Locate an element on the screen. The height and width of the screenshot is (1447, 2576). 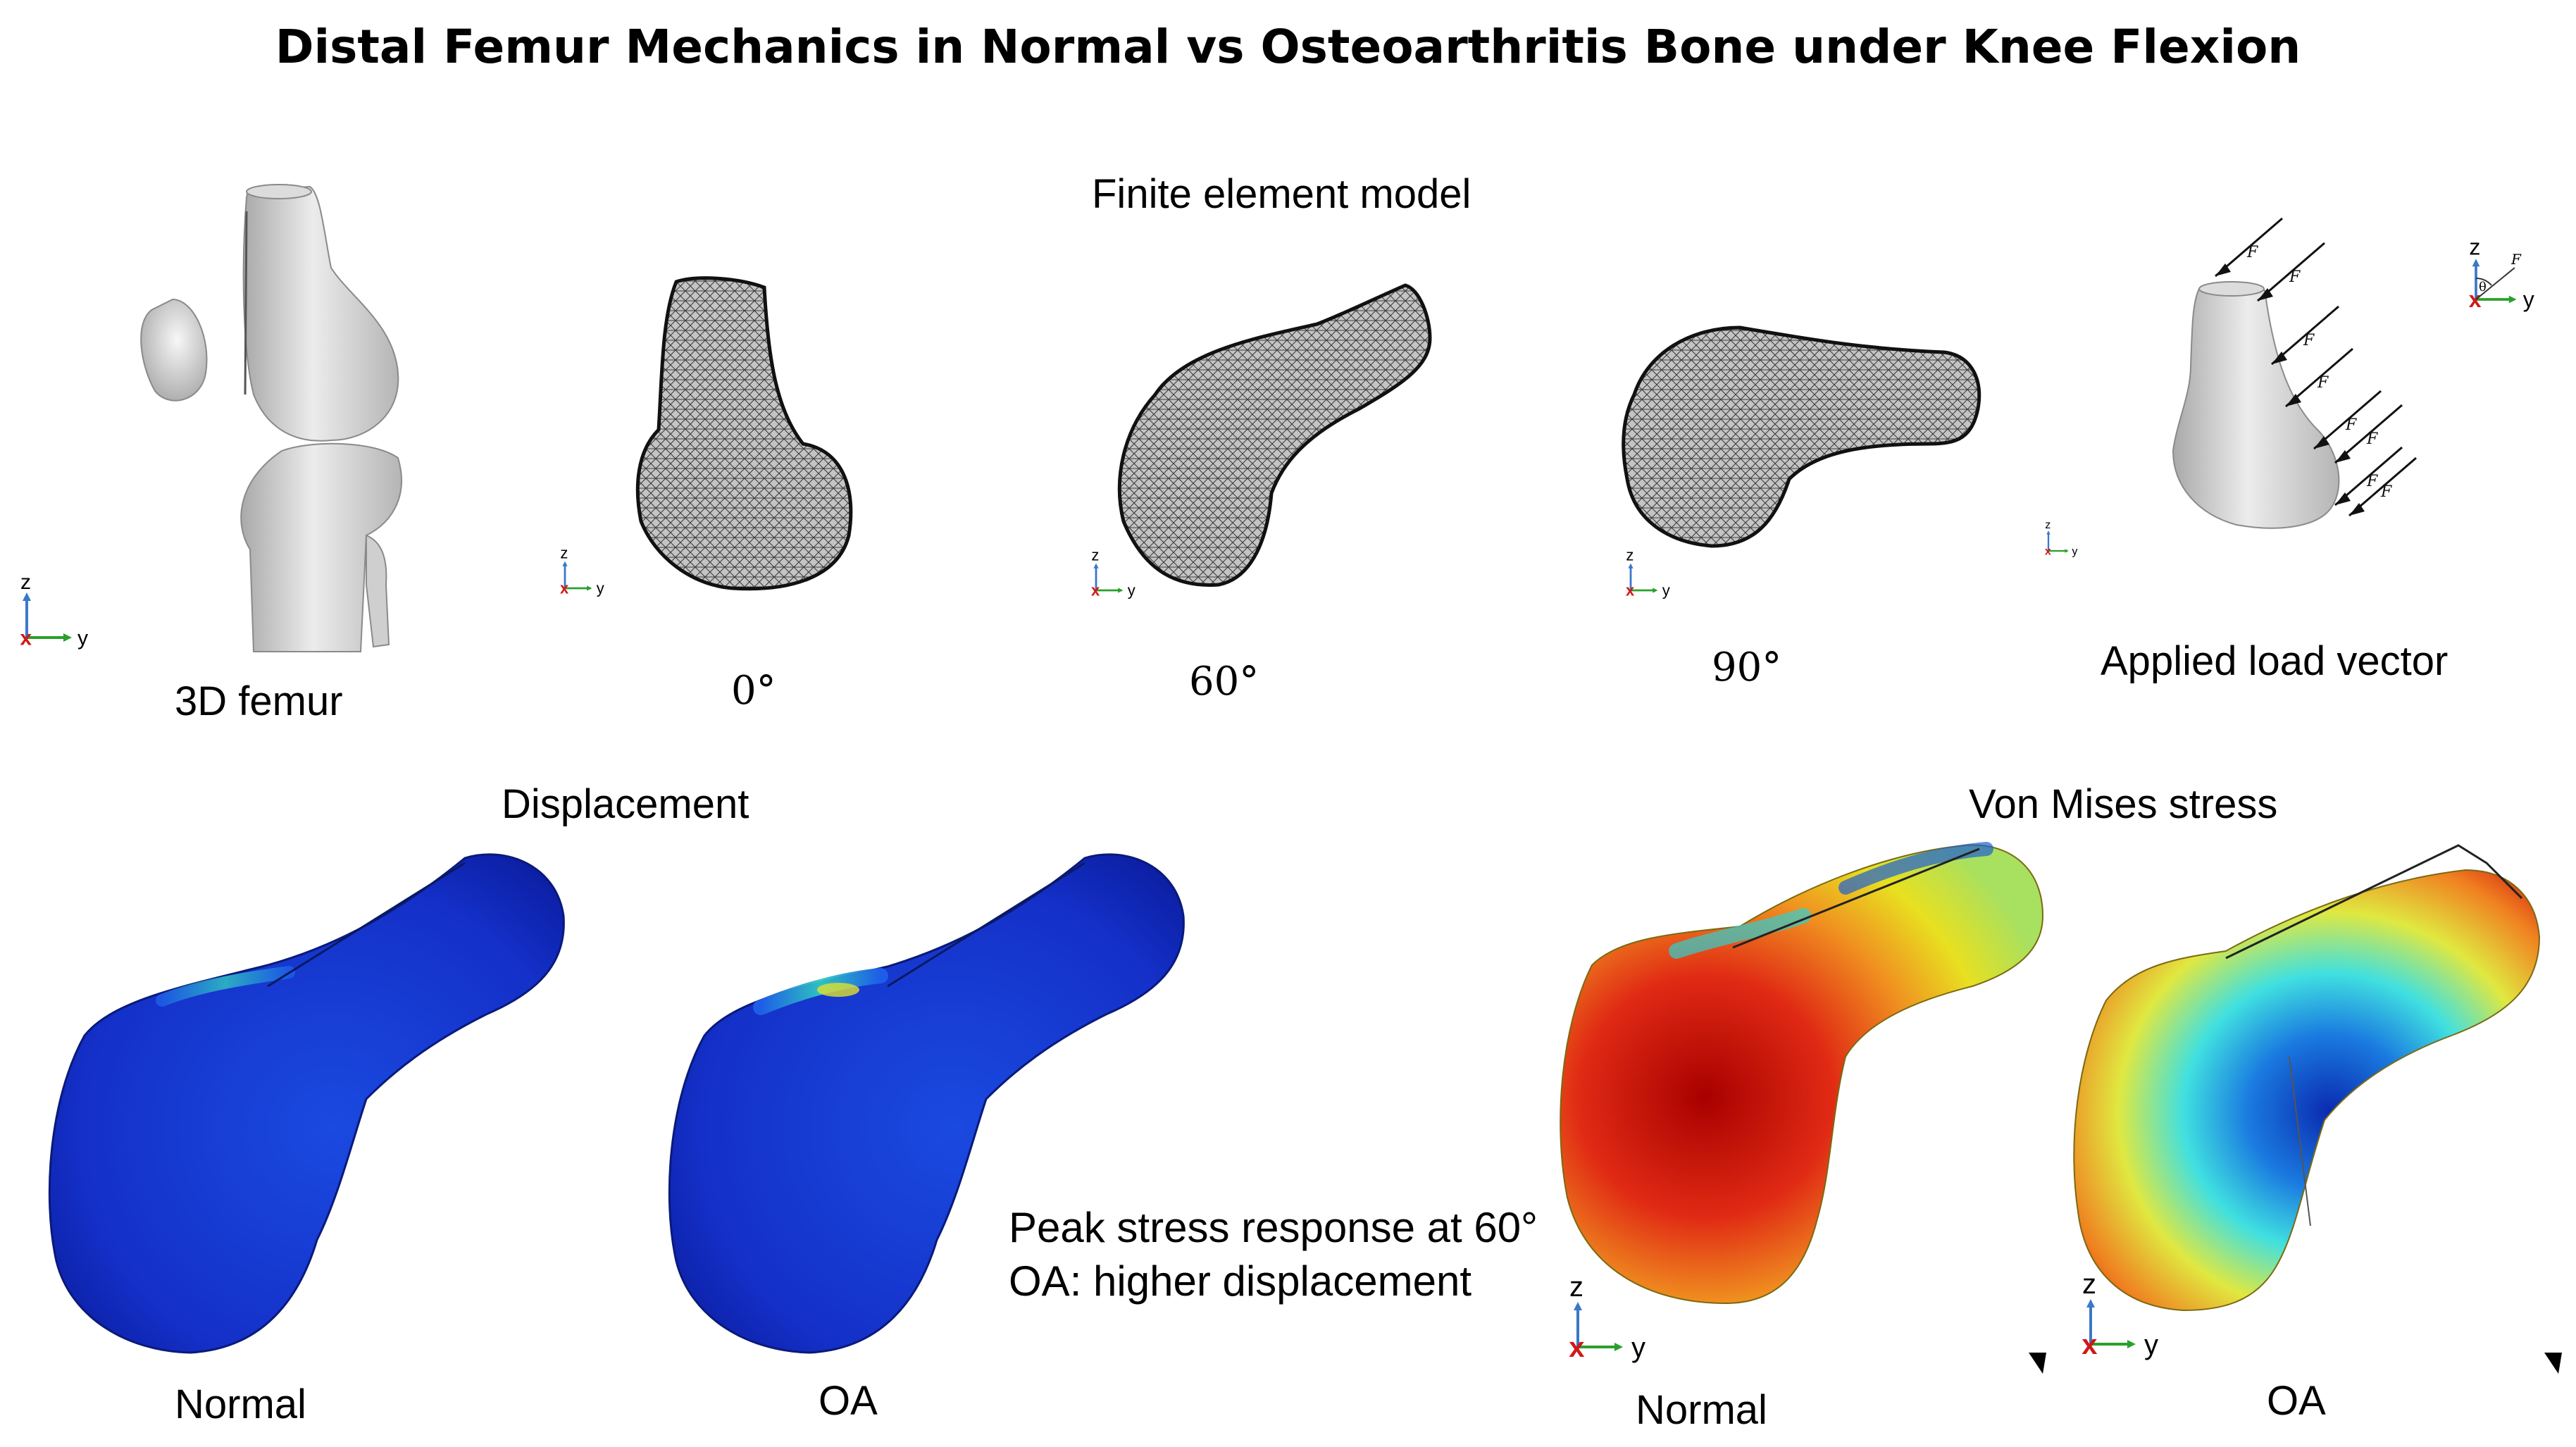
stress-normal-shape is located at coordinates (1802, 1074).